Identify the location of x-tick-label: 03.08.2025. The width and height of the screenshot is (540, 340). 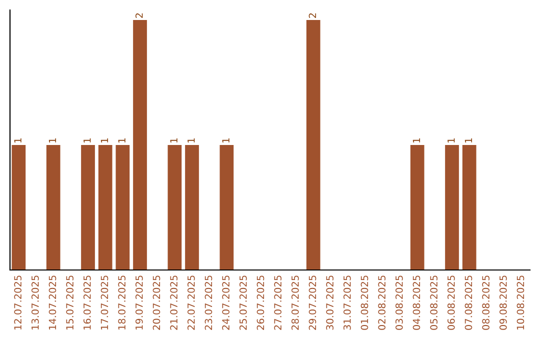
(399, 303).